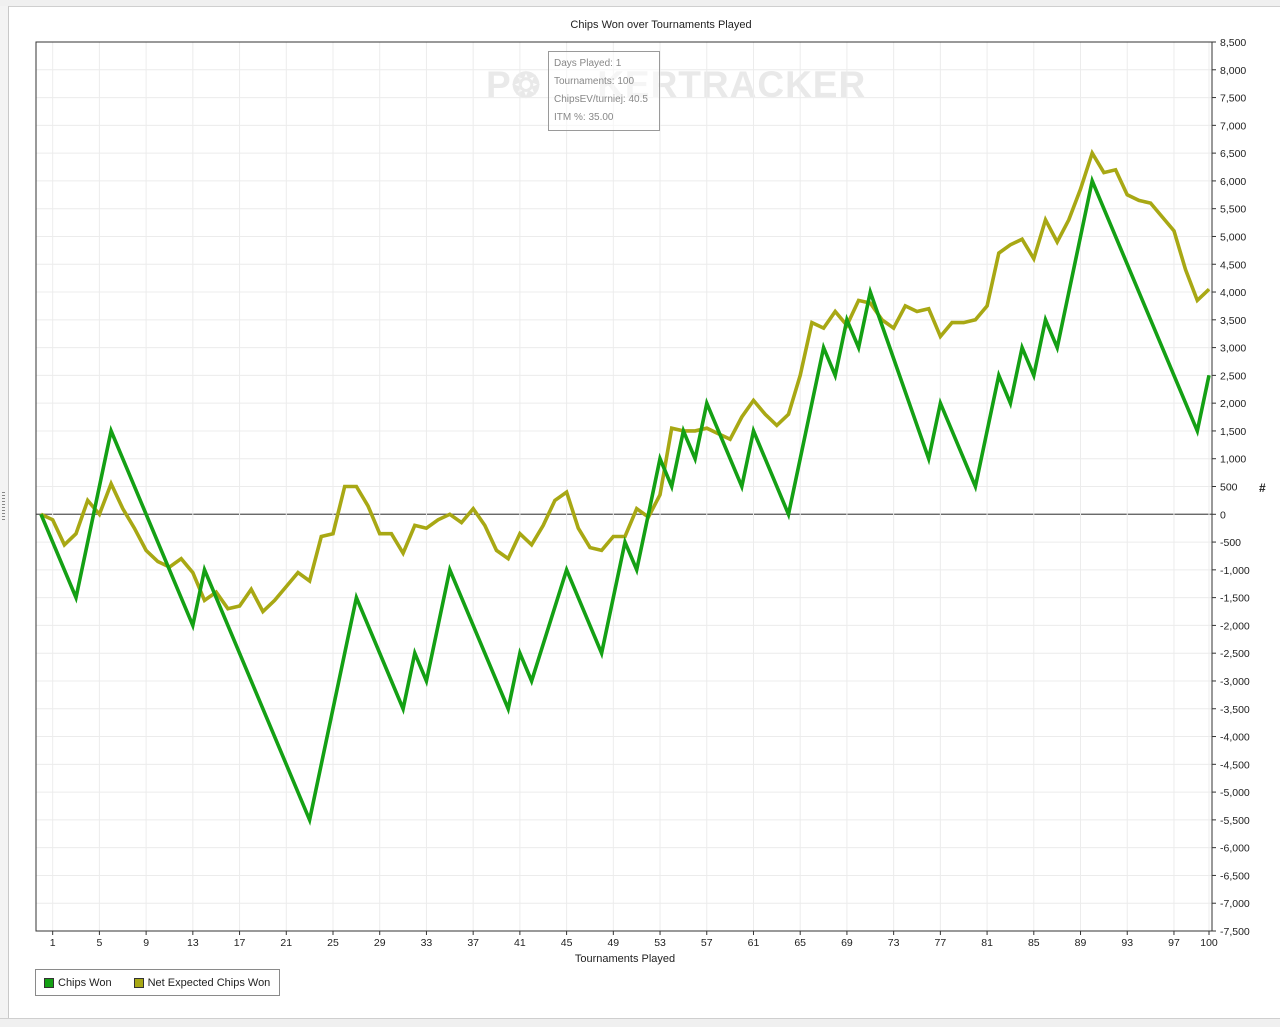 Image resolution: width=1280 pixels, height=1027 pixels. What do you see at coordinates (201, 983) in the screenshot?
I see `legend-item-net-expected: Net Expected Chips Won` at bounding box center [201, 983].